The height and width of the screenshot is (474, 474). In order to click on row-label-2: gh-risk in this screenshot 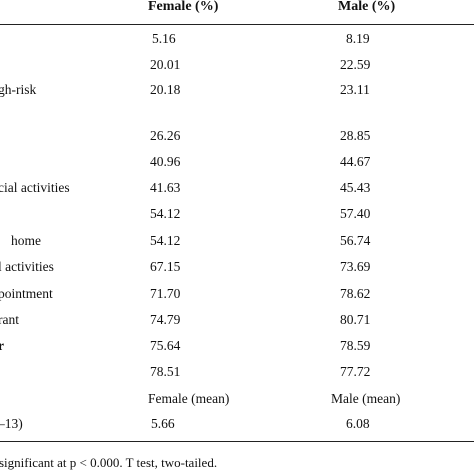, I will do `click(18, 89)`.